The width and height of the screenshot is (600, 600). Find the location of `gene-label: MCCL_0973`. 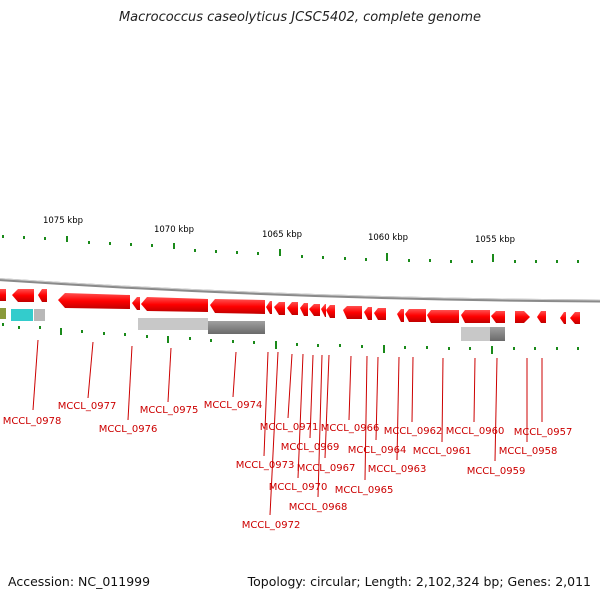

gene-label: MCCL_0973 is located at coordinates (265, 465).